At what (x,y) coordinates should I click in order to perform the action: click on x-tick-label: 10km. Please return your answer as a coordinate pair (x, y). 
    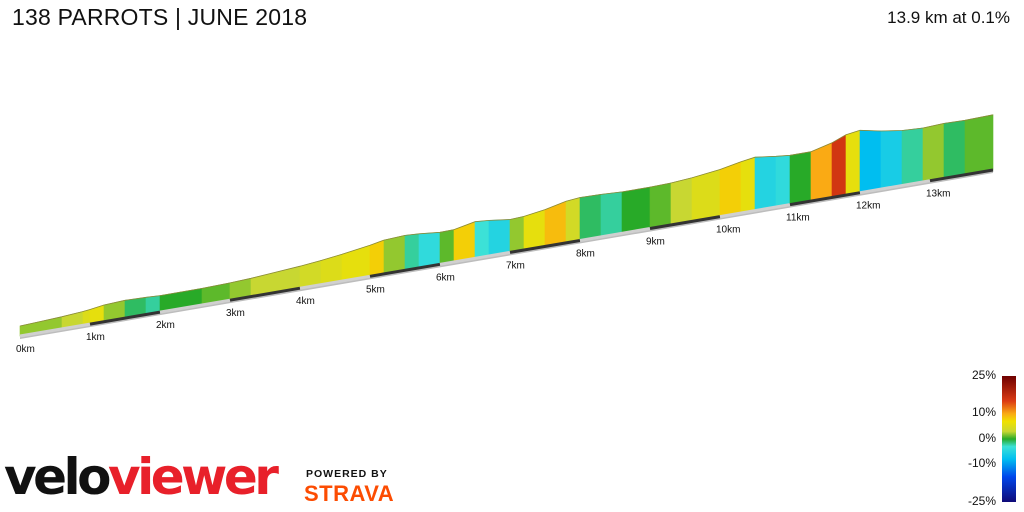
    Looking at the image, I should click on (728, 230).